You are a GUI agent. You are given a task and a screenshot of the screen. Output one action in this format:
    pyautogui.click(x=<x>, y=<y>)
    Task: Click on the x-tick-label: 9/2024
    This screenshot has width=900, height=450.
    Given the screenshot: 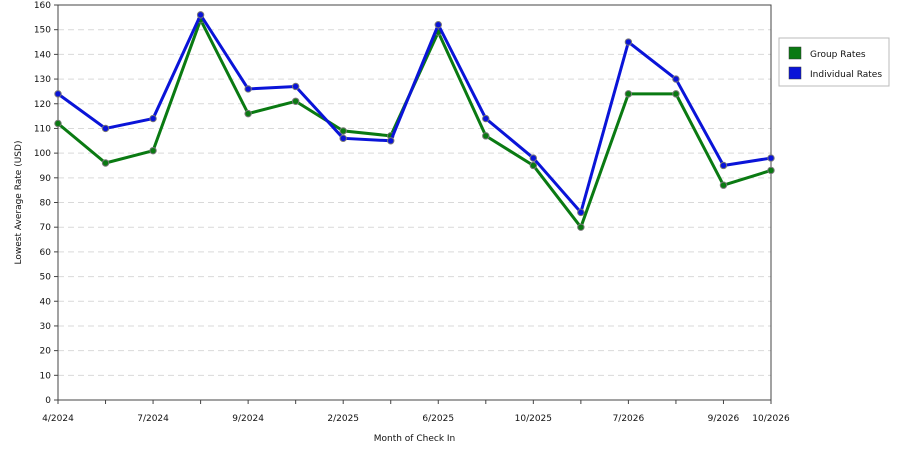 What is the action you would take?
    pyautogui.click(x=248, y=419)
    